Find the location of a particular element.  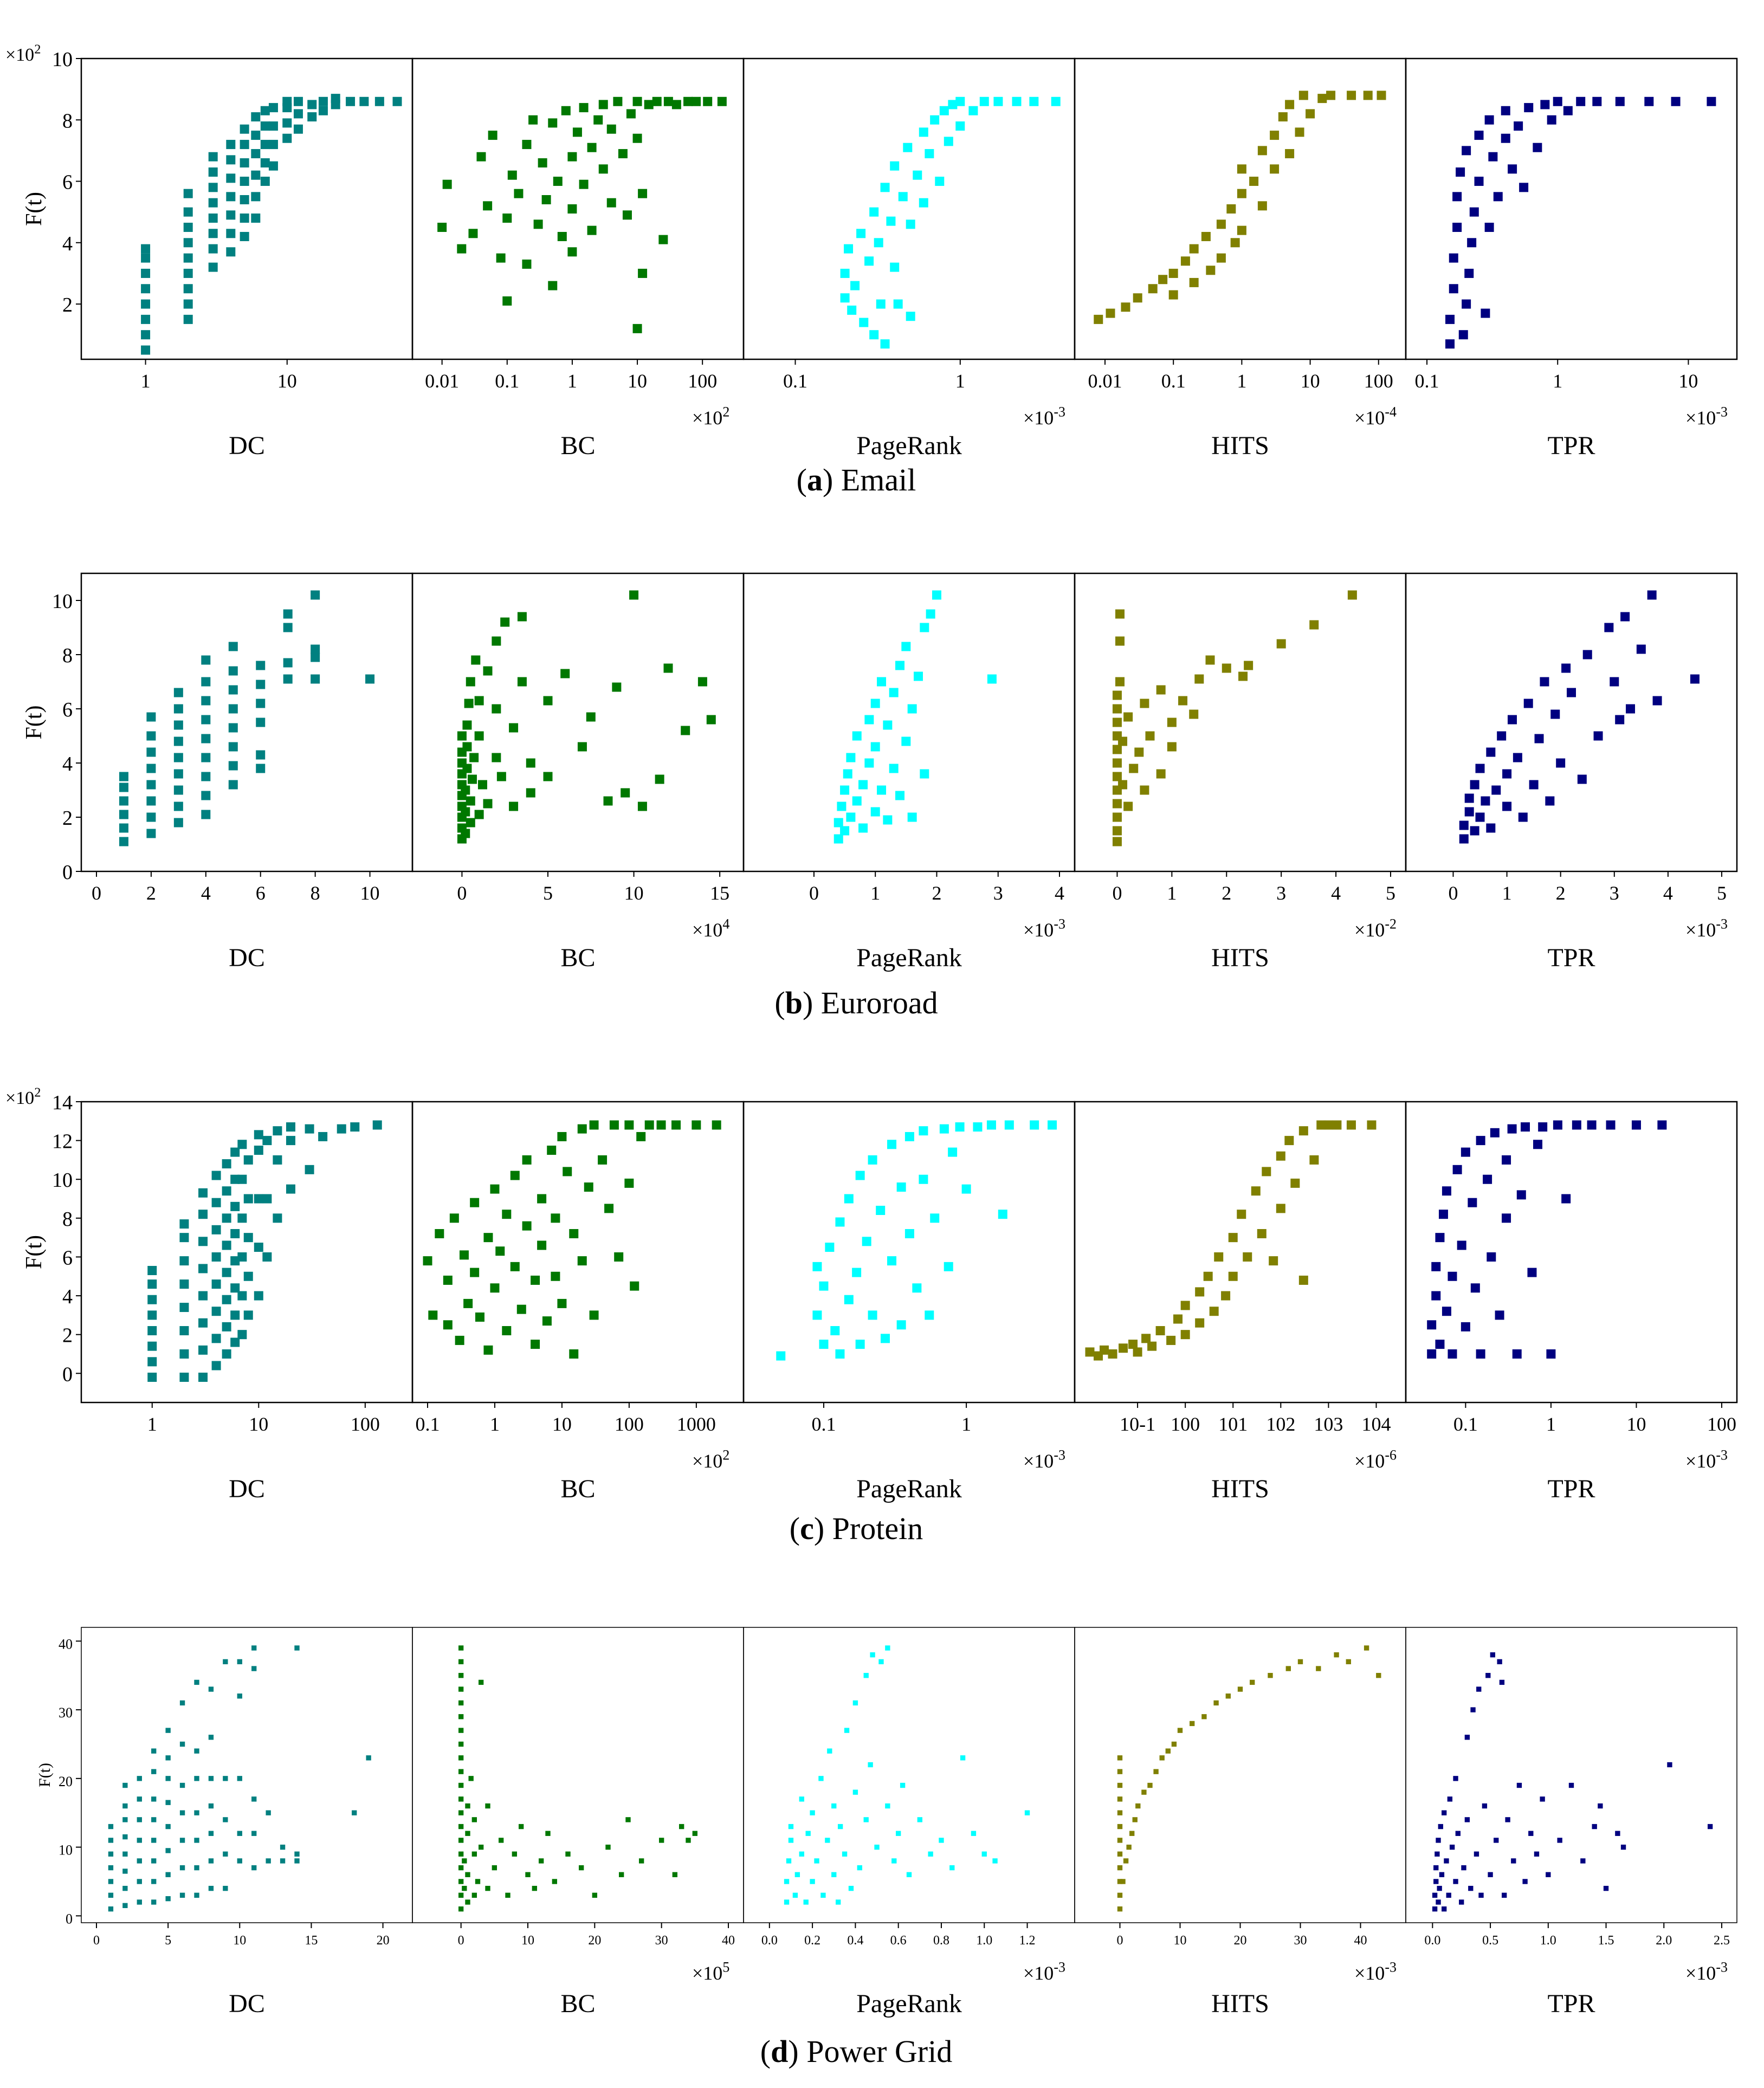

caption-open: ( is located at coordinates (795, 1528).